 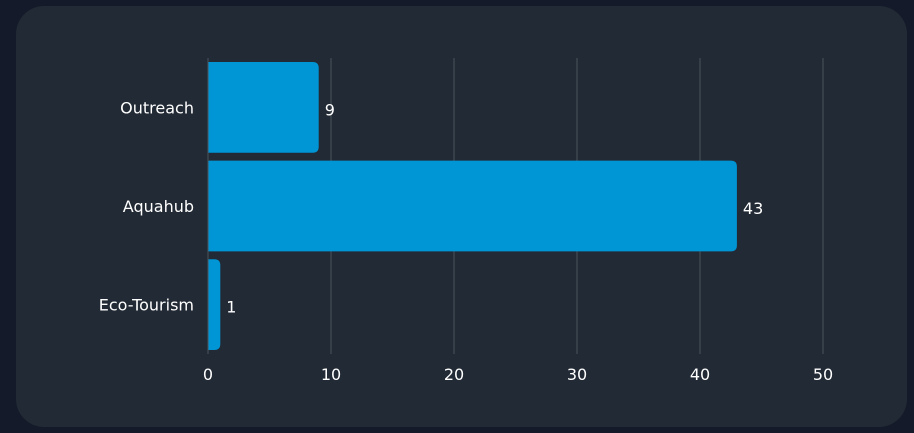 I want to click on x-tick-label-20: 20, so click(x=454, y=374).